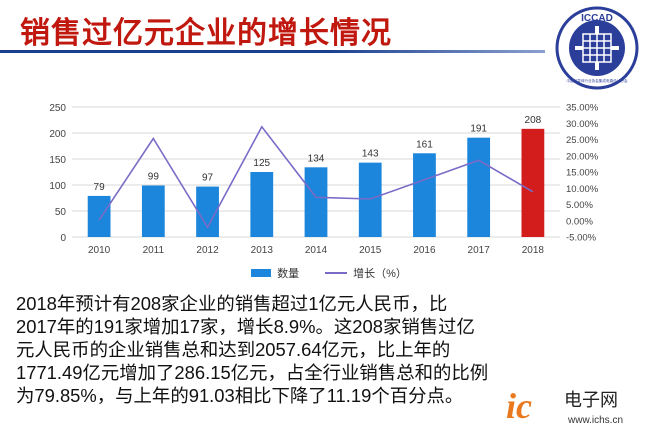 The image size is (658, 428). I want to click on title-underline, so click(272, 51).